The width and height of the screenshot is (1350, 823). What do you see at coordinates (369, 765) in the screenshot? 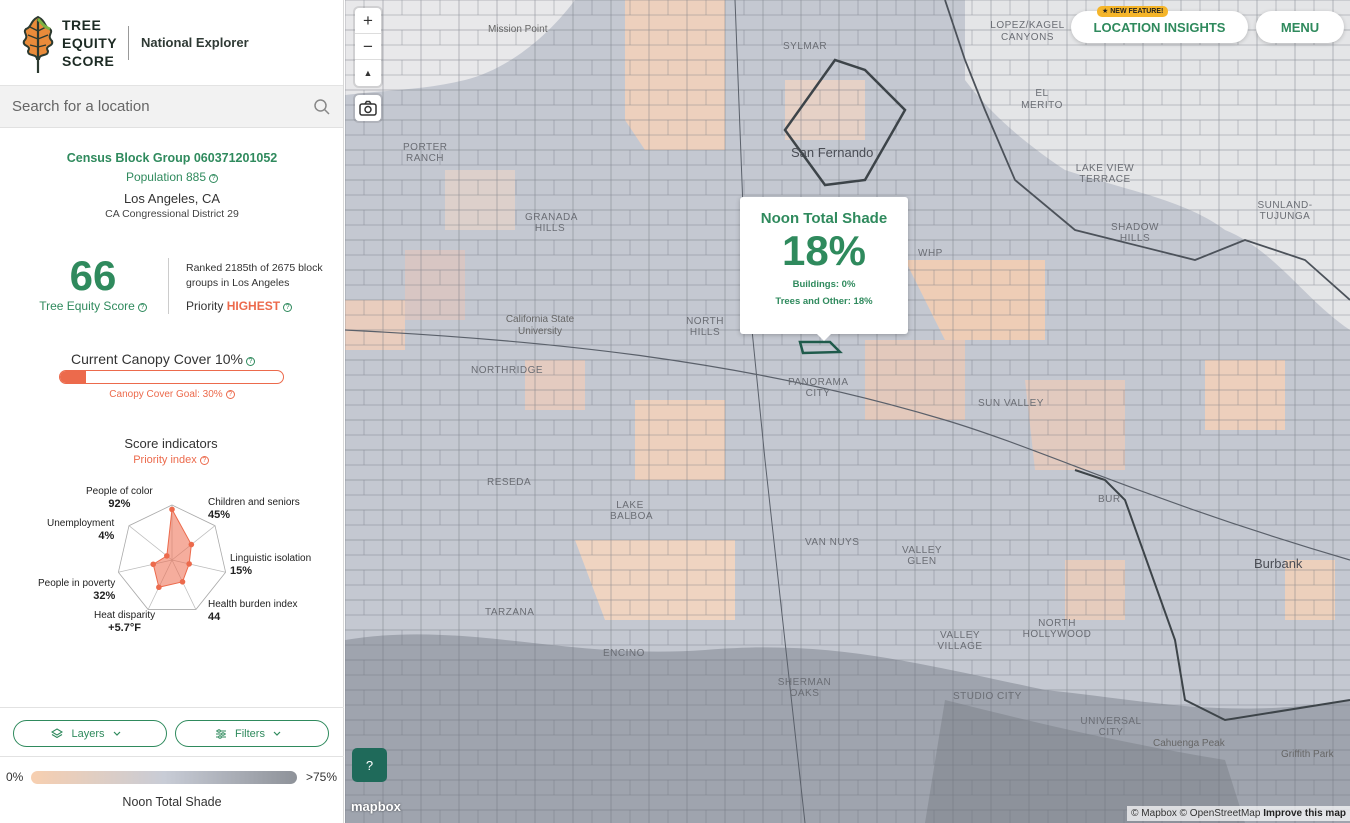
I see `help-button: ?` at bounding box center [369, 765].